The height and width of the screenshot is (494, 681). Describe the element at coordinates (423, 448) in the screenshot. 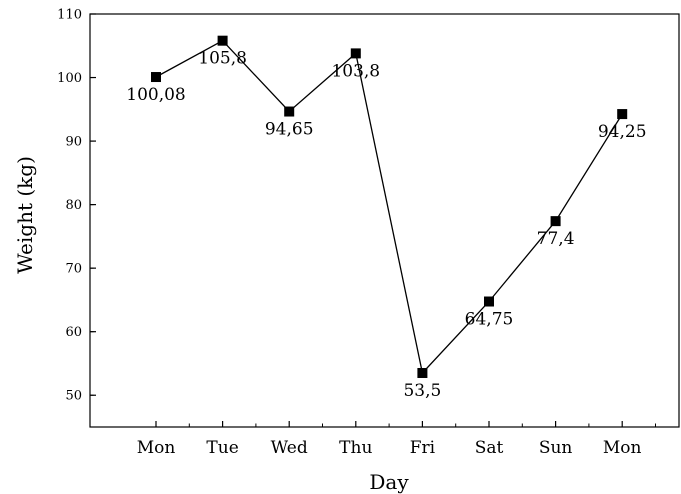

I see `x-tick-label: Fri` at that location.